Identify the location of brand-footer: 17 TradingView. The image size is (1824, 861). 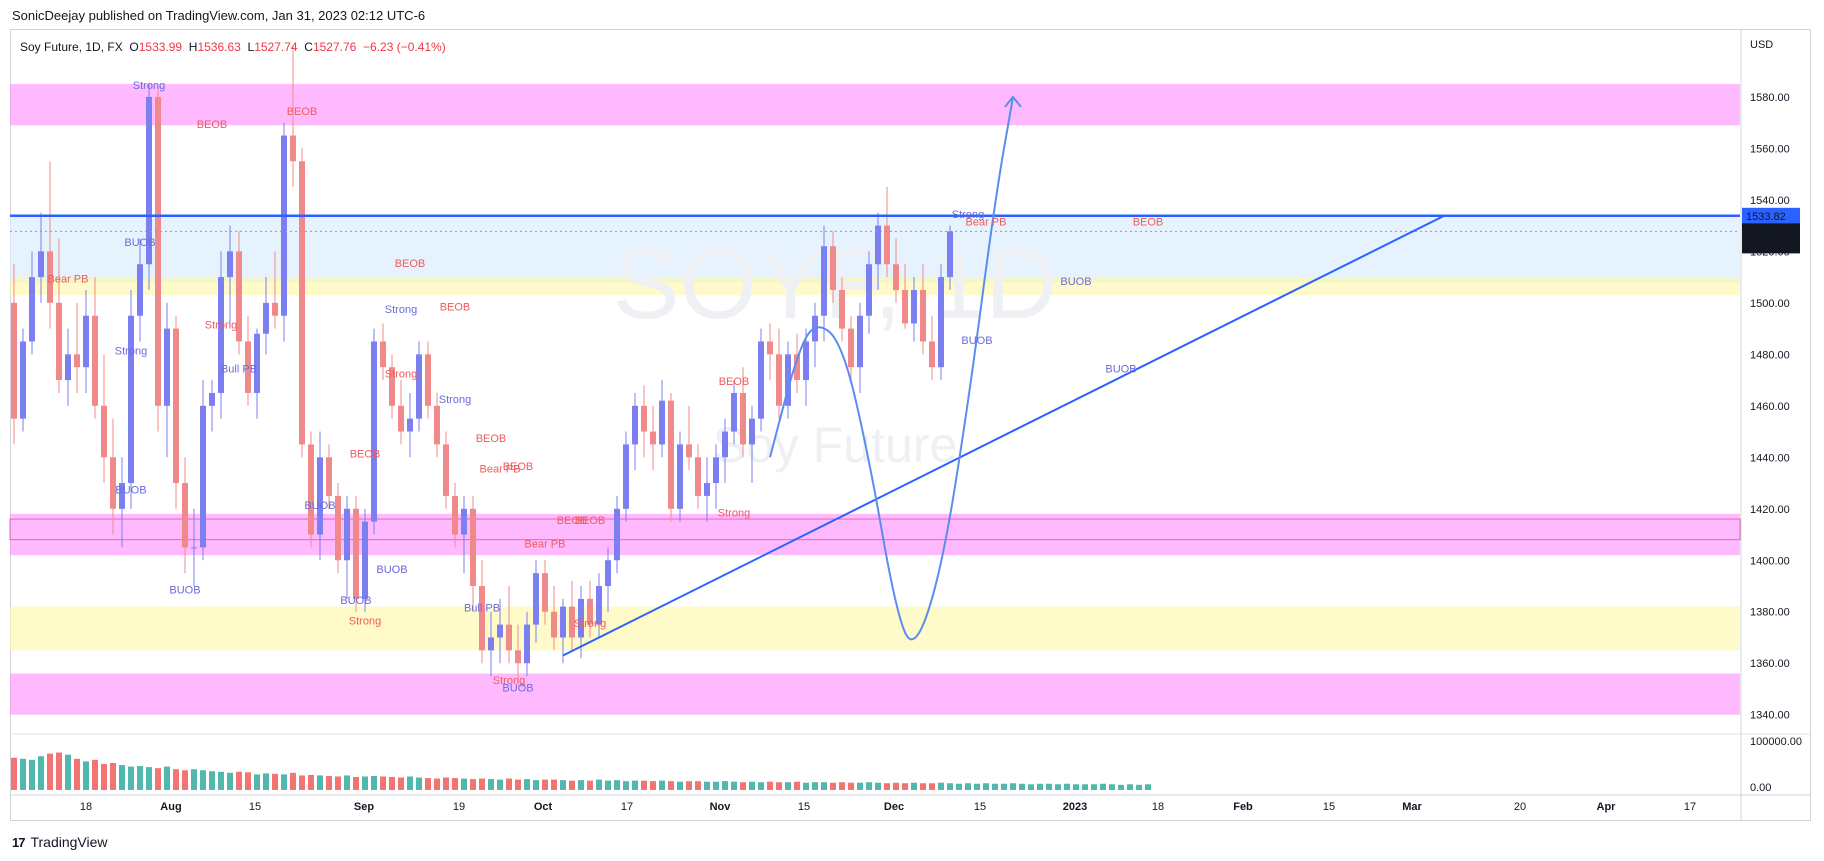
(60, 842).